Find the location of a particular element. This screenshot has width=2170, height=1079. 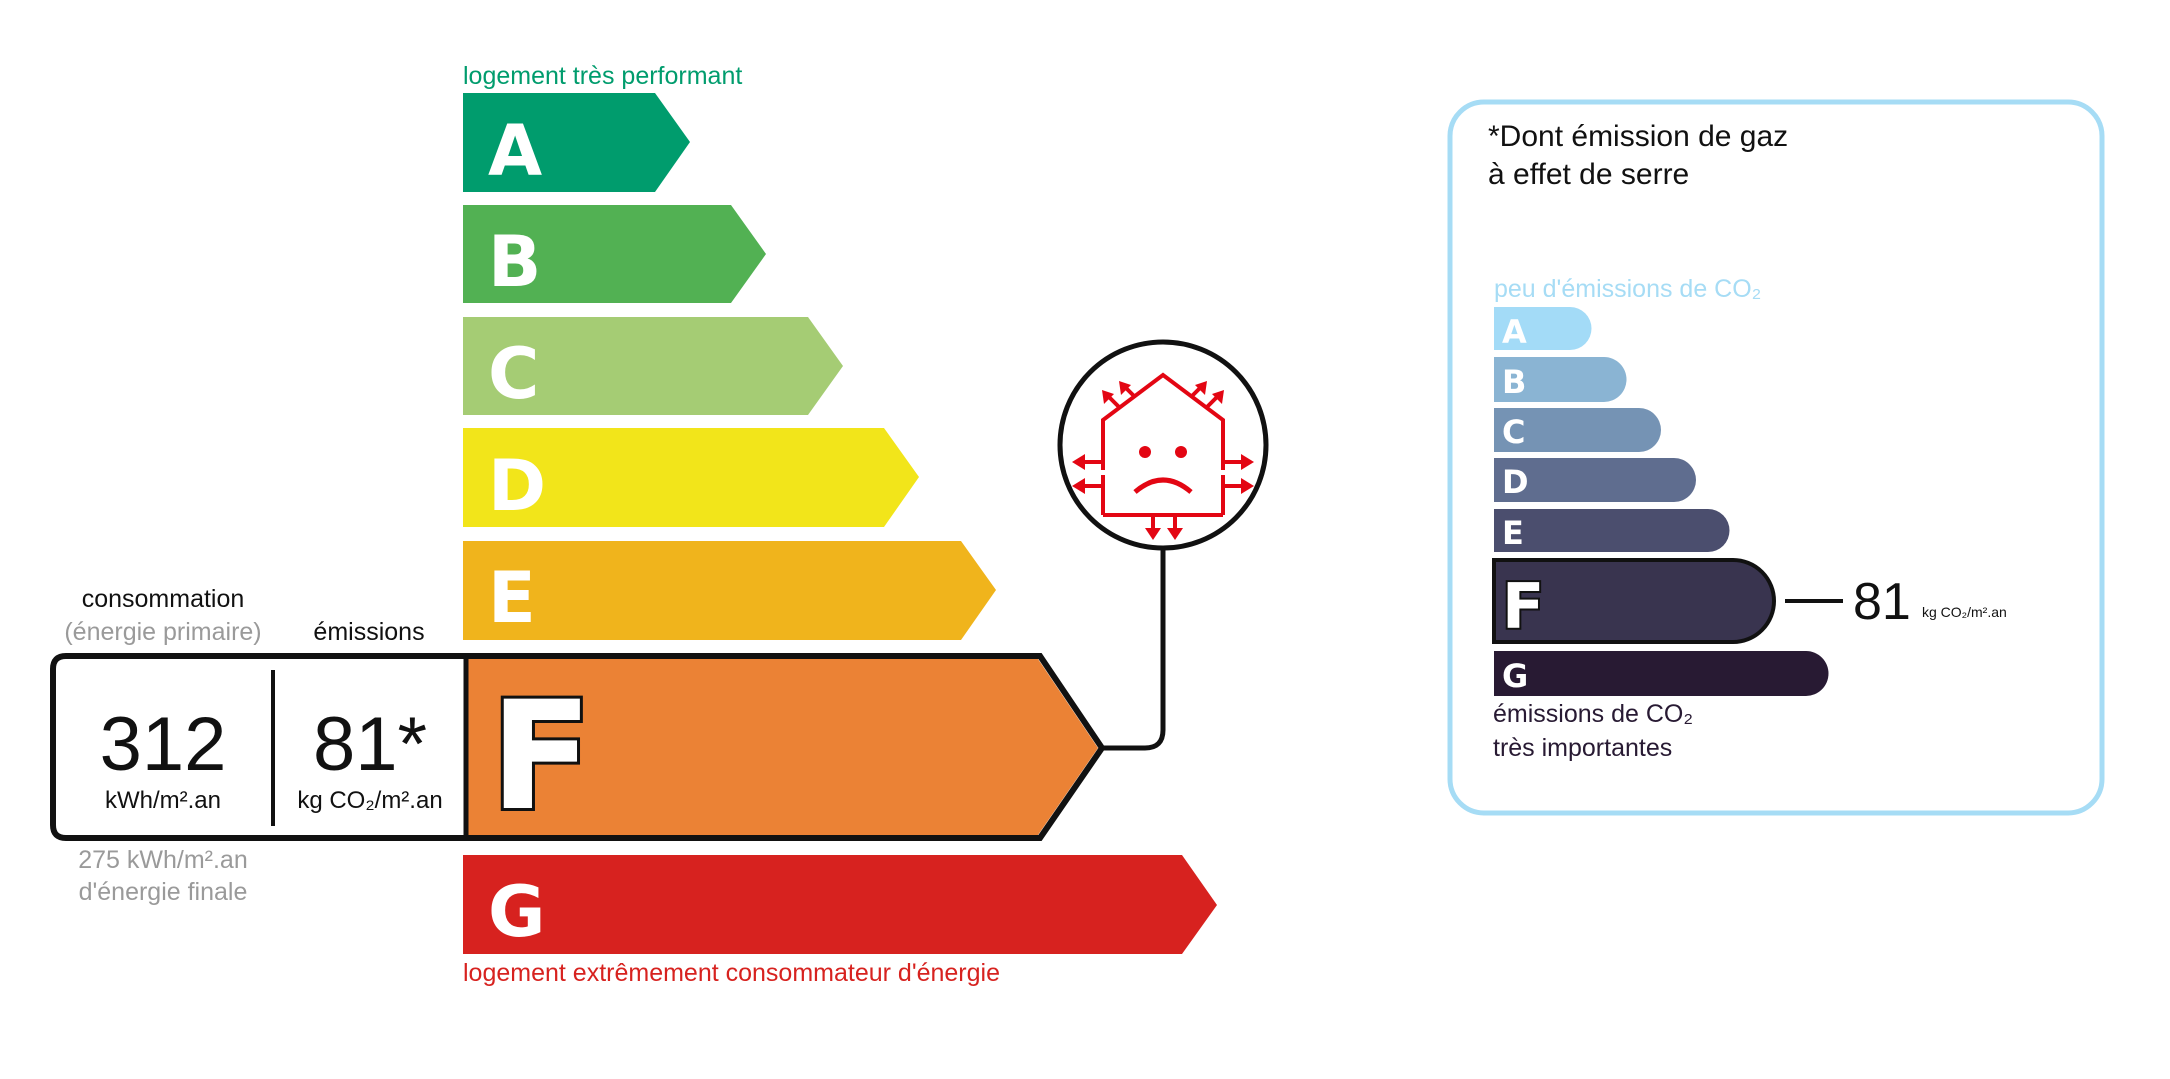

energy-bar-f-current: F 312 kWh/m².an 81* kg CO₂/m².an is located at coordinates (578, 750).